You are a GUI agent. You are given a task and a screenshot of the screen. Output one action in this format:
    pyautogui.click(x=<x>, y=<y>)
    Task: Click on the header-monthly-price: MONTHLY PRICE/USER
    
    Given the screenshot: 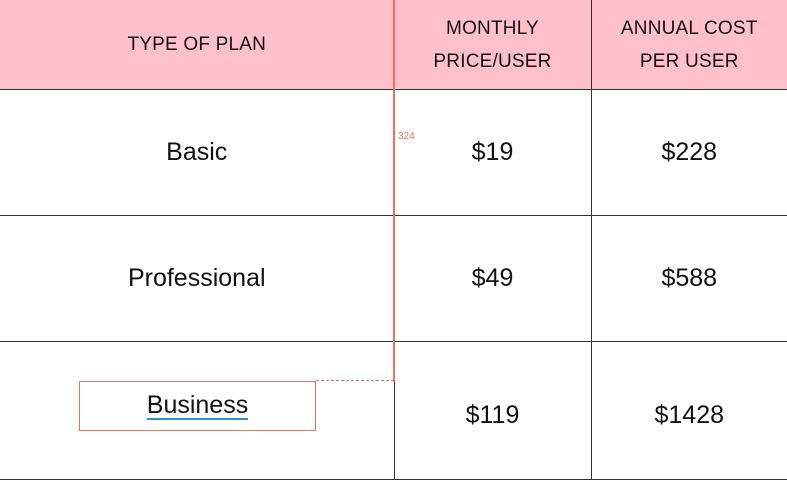 What is the action you would take?
    pyautogui.click(x=492, y=45)
    